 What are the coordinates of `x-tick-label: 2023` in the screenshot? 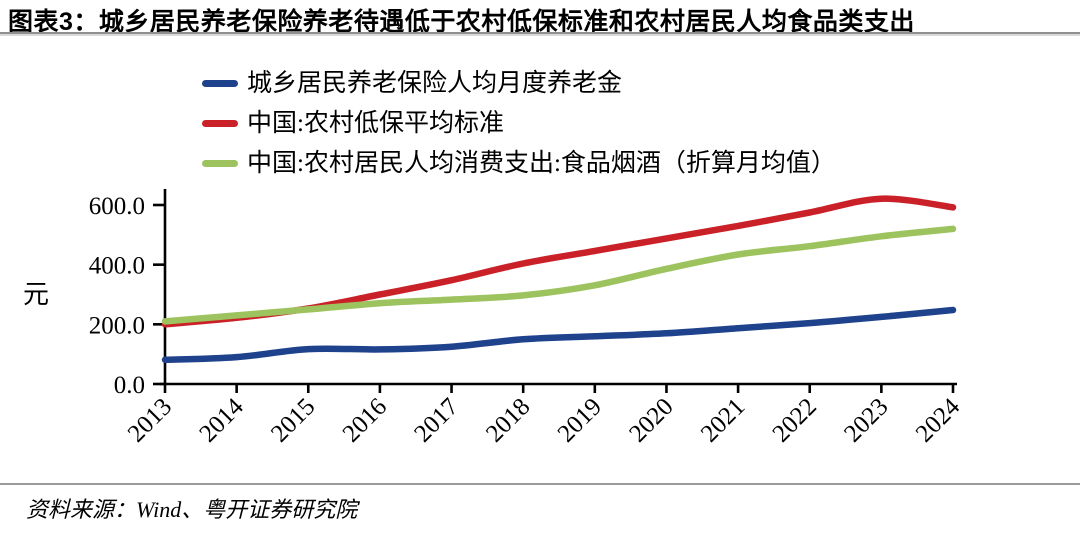 It's located at (866, 420).